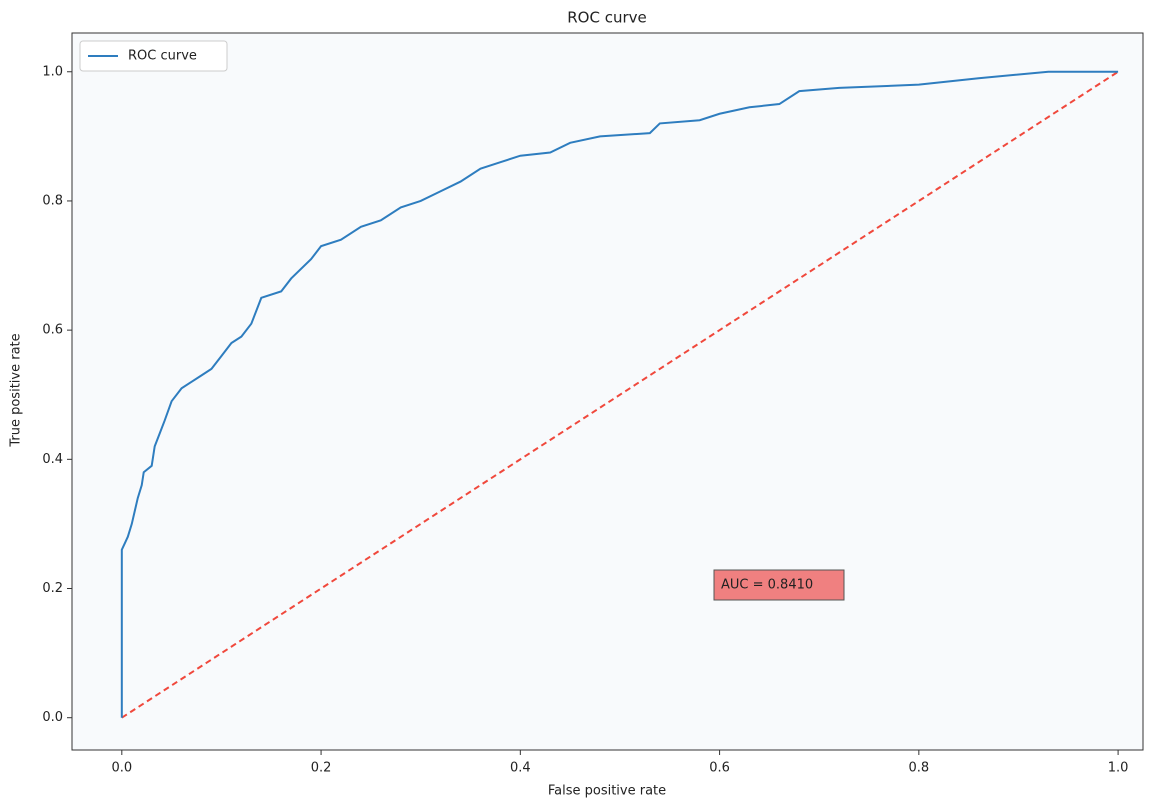 Image resolution: width=1161 pixels, height=801 pixels. Describe the element at coordinates (321, 768) in the screenshot. I see `x-tick-label: 0.2` at that location.